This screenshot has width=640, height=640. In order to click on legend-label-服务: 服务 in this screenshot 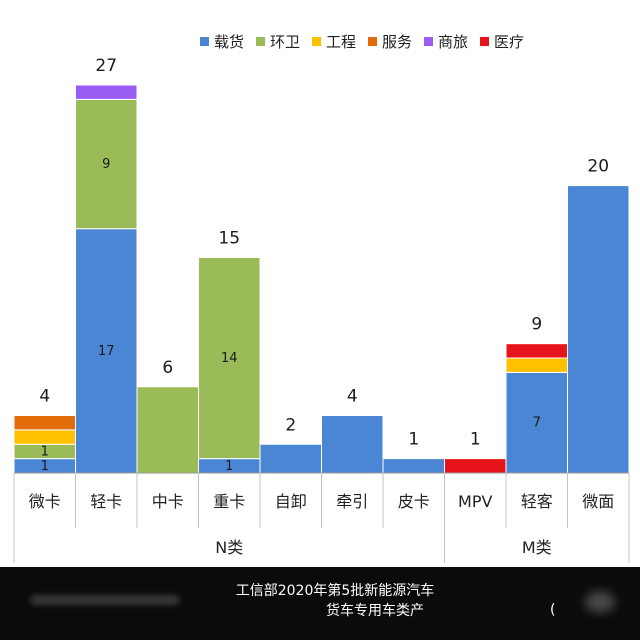, I will do `click(397, 42)`.